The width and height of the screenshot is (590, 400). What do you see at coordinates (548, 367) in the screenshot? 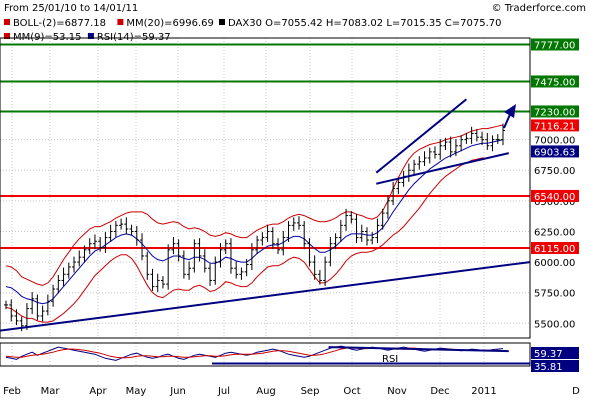
I see `rsi-value-label: 35.81` at bounding box center [548, 367].